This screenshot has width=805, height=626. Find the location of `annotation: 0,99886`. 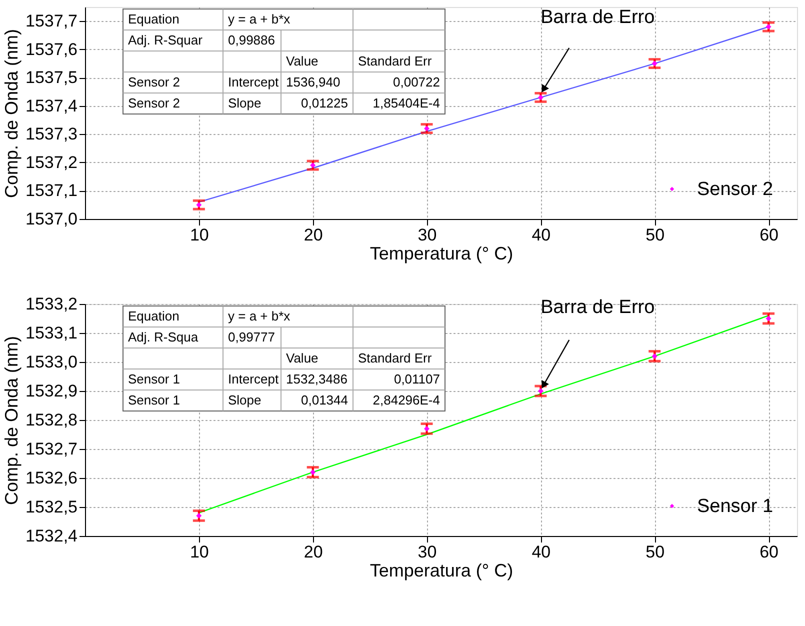

annotation: 0,99886 is located at coordinates (251, 40).